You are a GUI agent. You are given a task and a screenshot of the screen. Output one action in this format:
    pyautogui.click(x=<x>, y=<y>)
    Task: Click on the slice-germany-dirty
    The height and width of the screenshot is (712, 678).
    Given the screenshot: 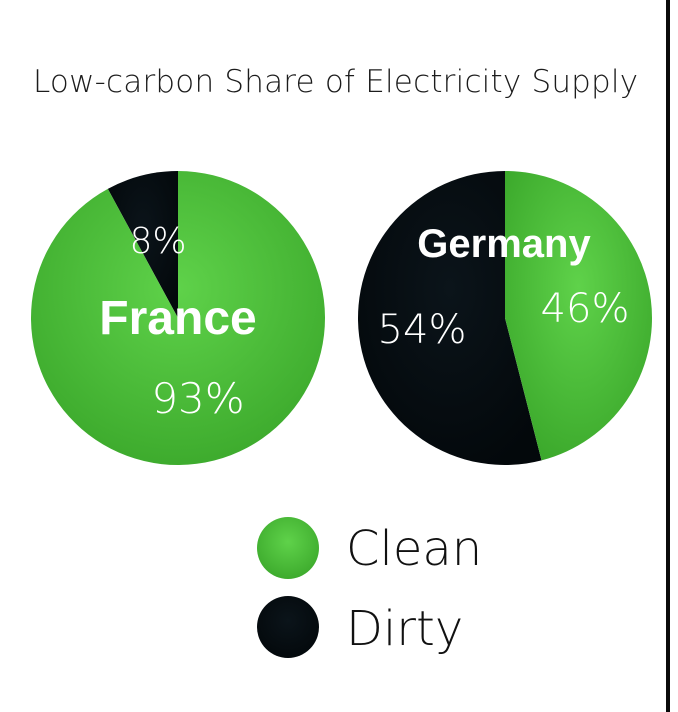 What is the action you would take?
    pyautogui.click(x=450, y=318)
    